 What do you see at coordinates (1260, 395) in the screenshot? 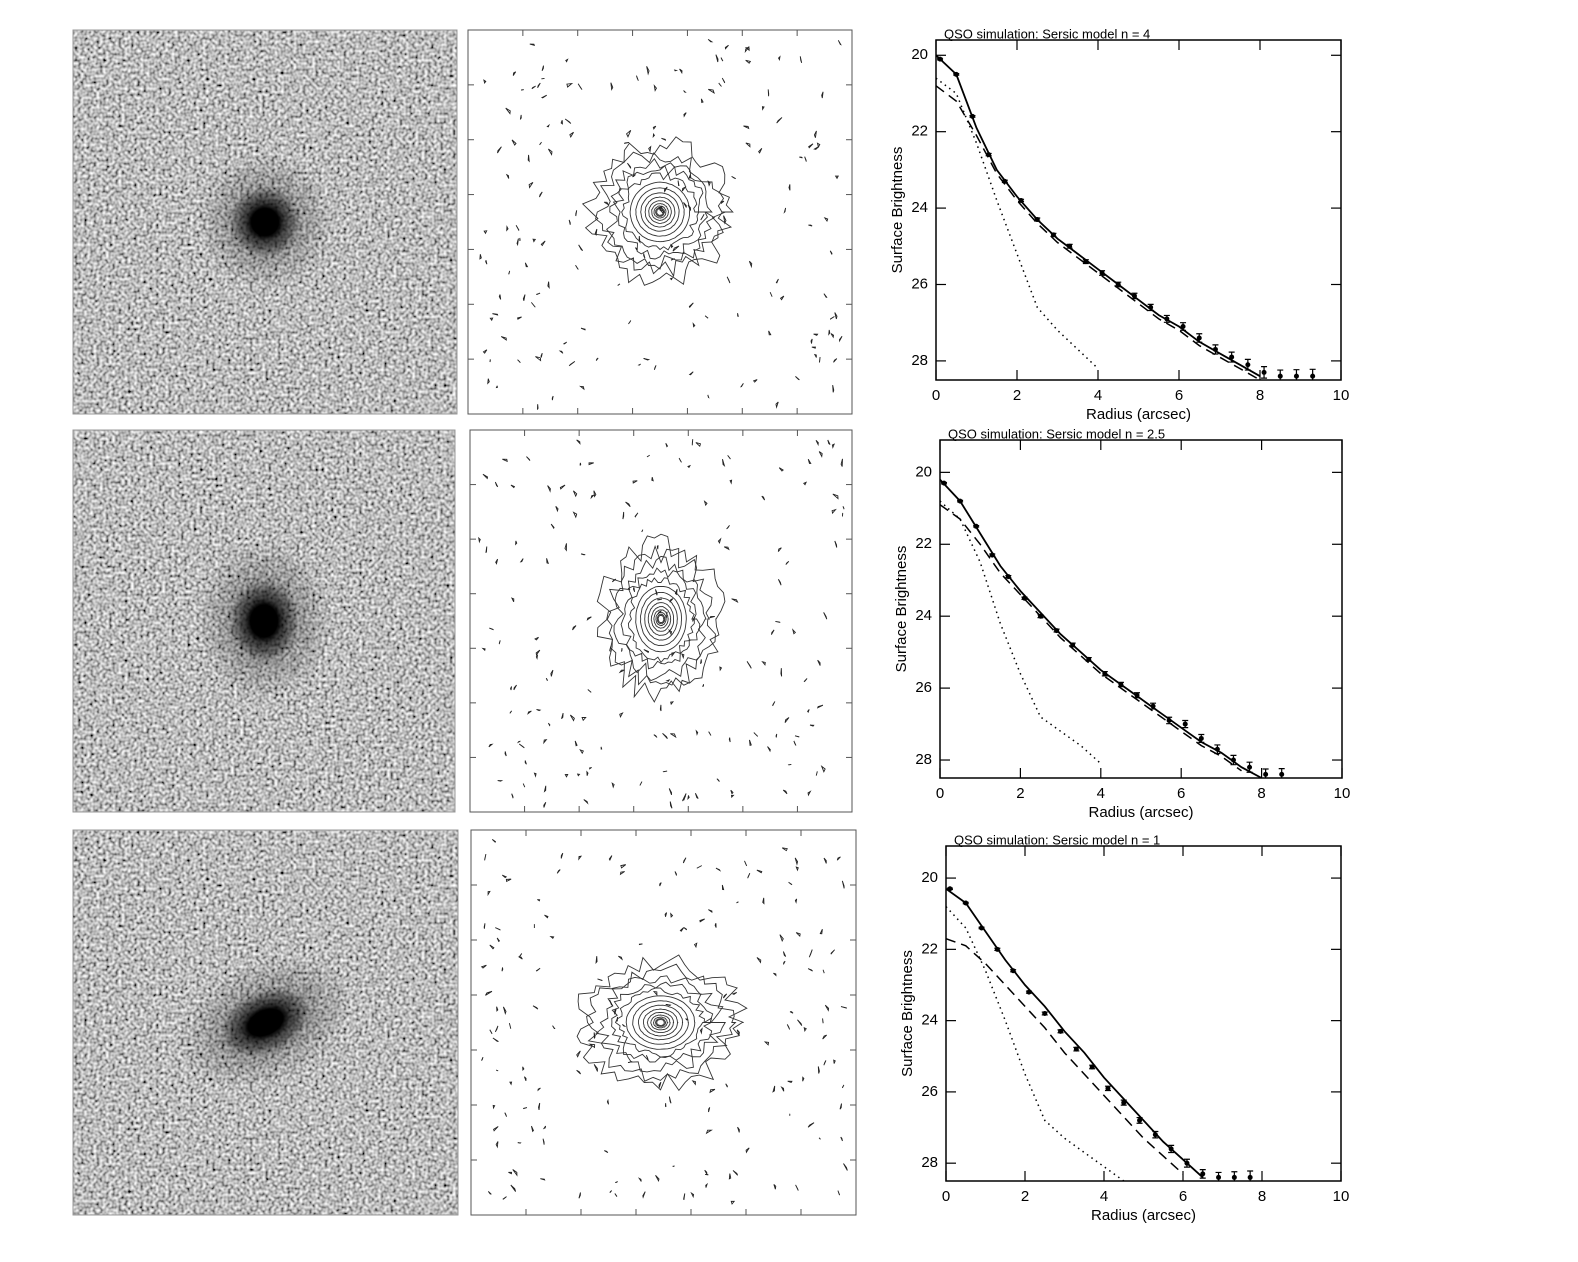
I see `x-tick-label: 8` at bounding box center [1260, 395].